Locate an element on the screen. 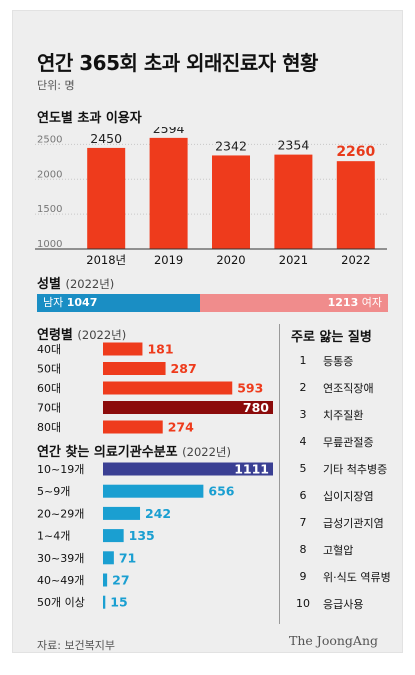 This screenshot has height=675, width=415. female-value: 1213 is located at coordinates (343, 302).